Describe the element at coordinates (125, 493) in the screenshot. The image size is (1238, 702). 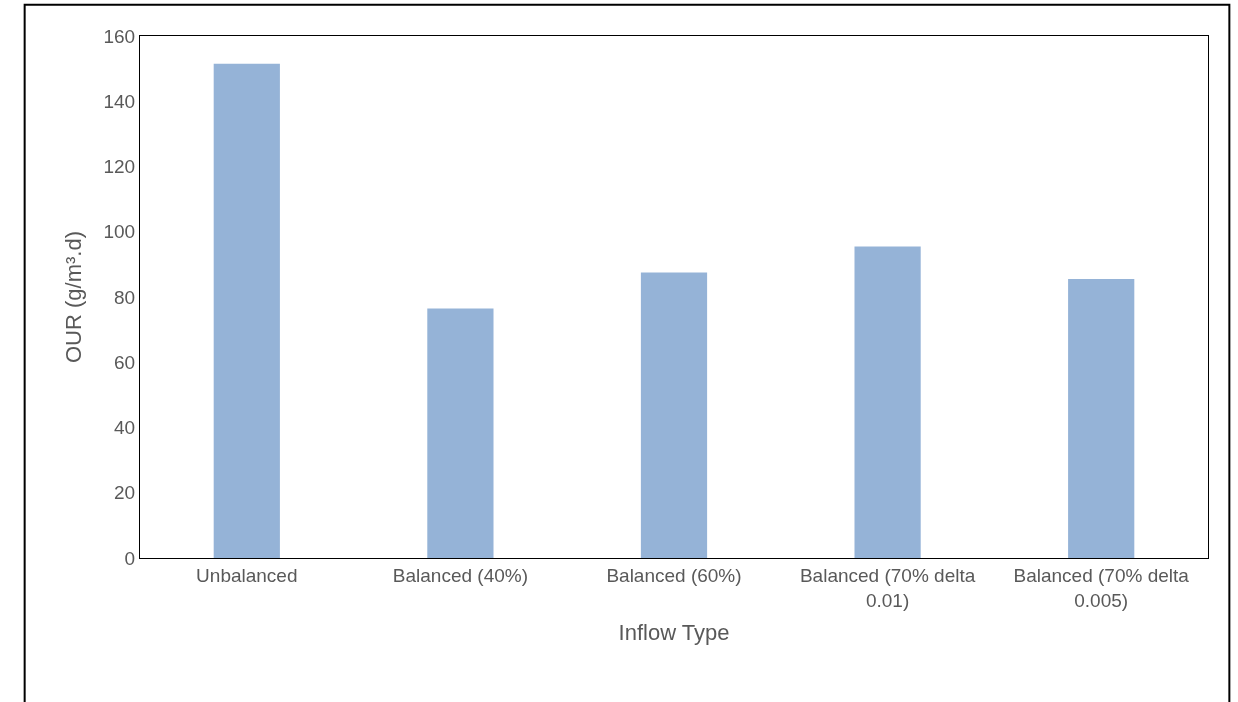
I see `y-tick-label: 20` at that location.